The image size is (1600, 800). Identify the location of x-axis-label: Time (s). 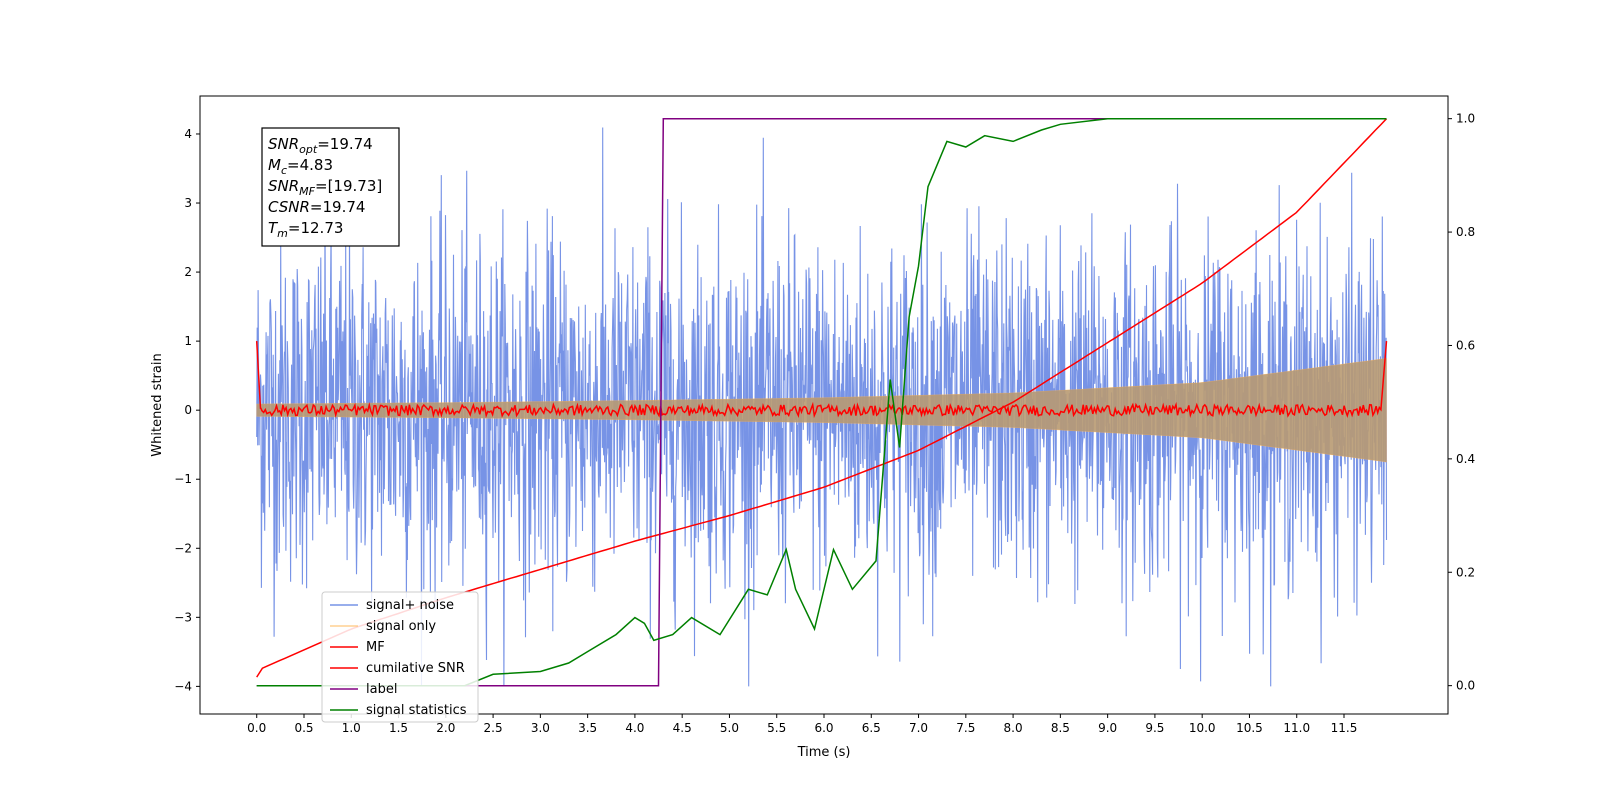
(824, 752).